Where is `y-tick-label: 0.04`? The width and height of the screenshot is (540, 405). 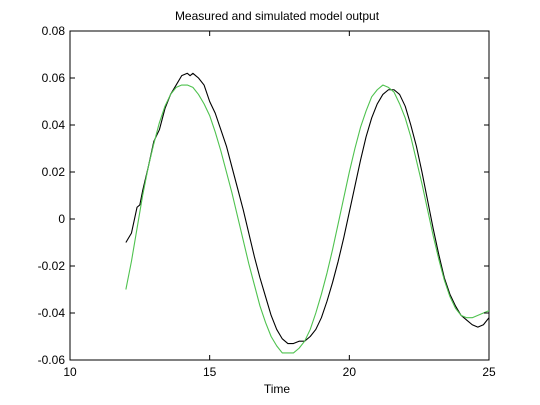
y-tick-label: 0.04 is located at coordinates (54, 125).